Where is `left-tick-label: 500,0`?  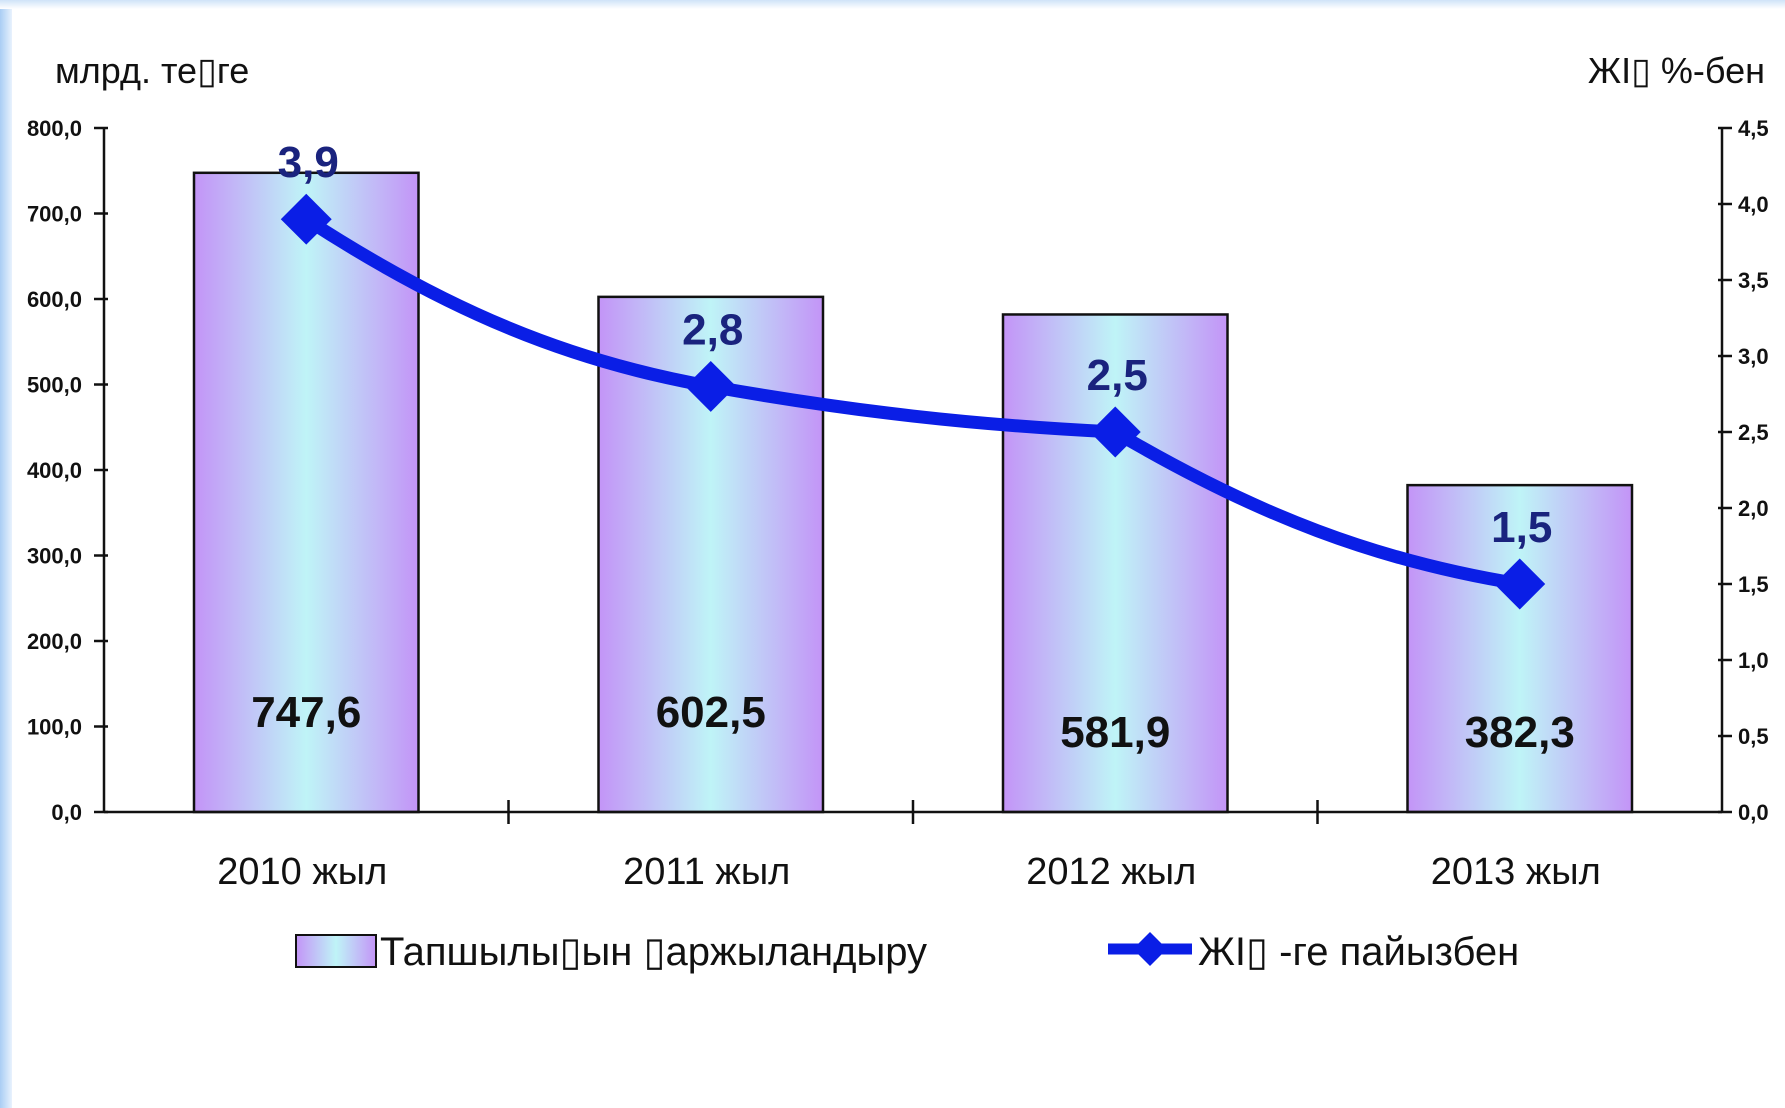
left-tick-label: 500,0 is located at coordinates (54, 385).